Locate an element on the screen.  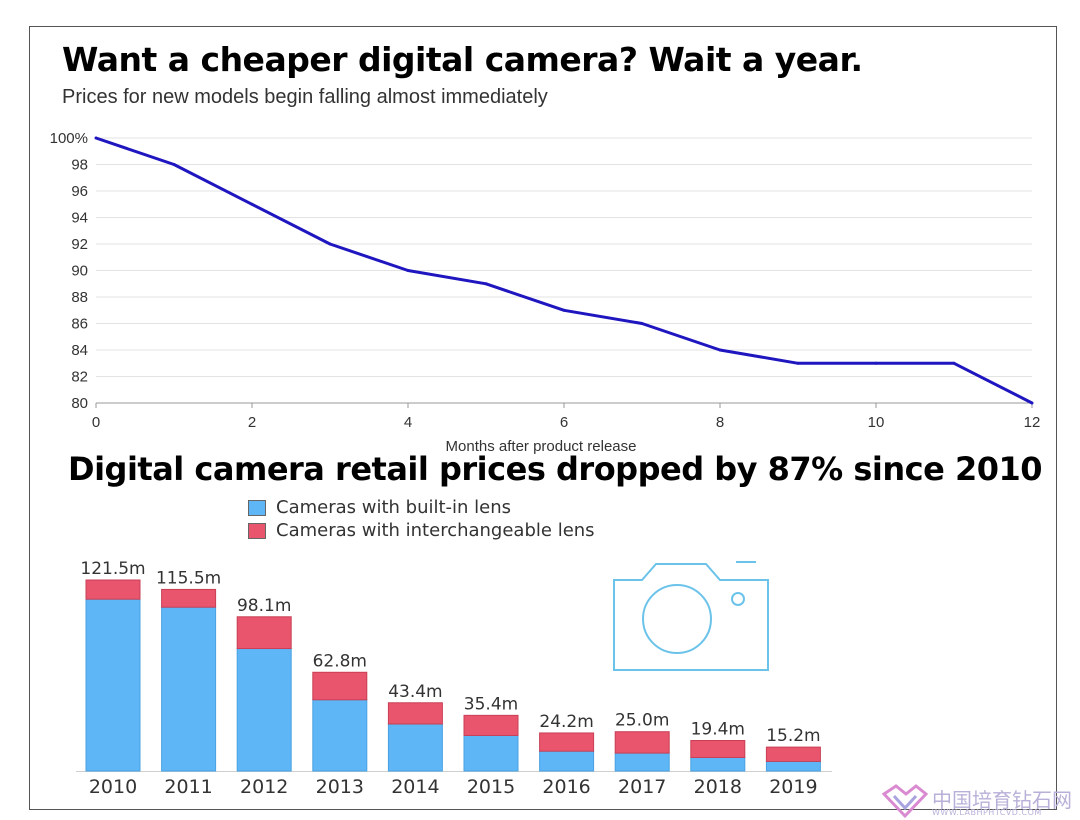
x-category-label-2016: 2016 is located at coordinates (566, 787).